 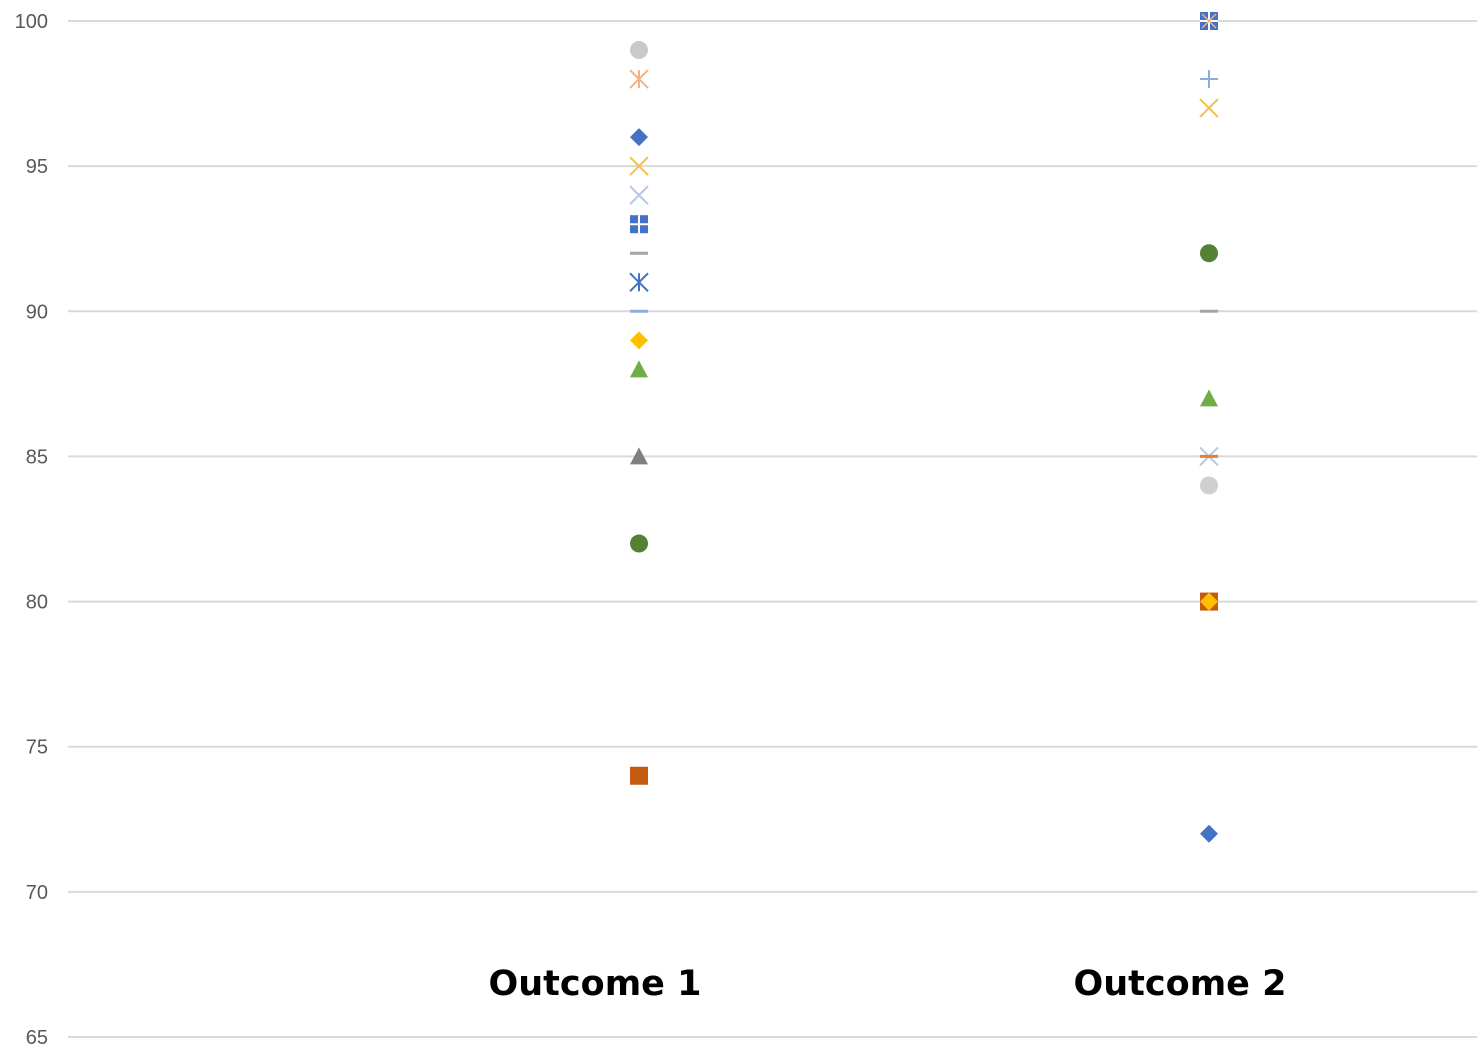 What do you see at coordinates (595, 984) in the screenshot?
I see `category-label: Outcome 1` at bounding box center [595, 984].